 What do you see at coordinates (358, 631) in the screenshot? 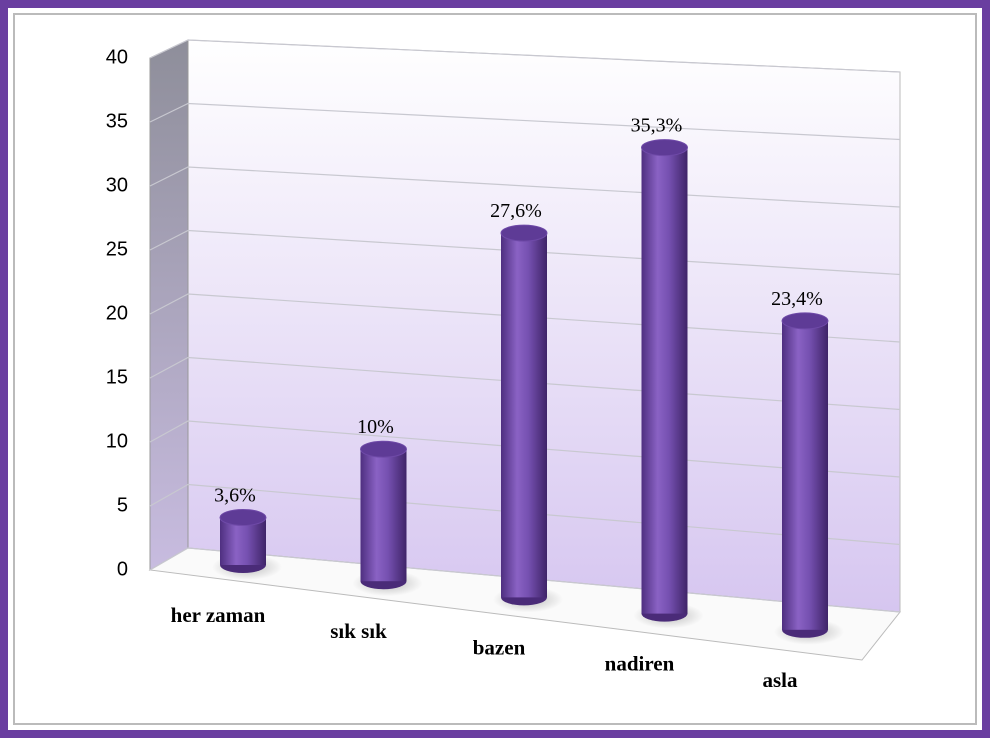
I see `x-tick-label: sık sık` at bounding box center [358, 631].